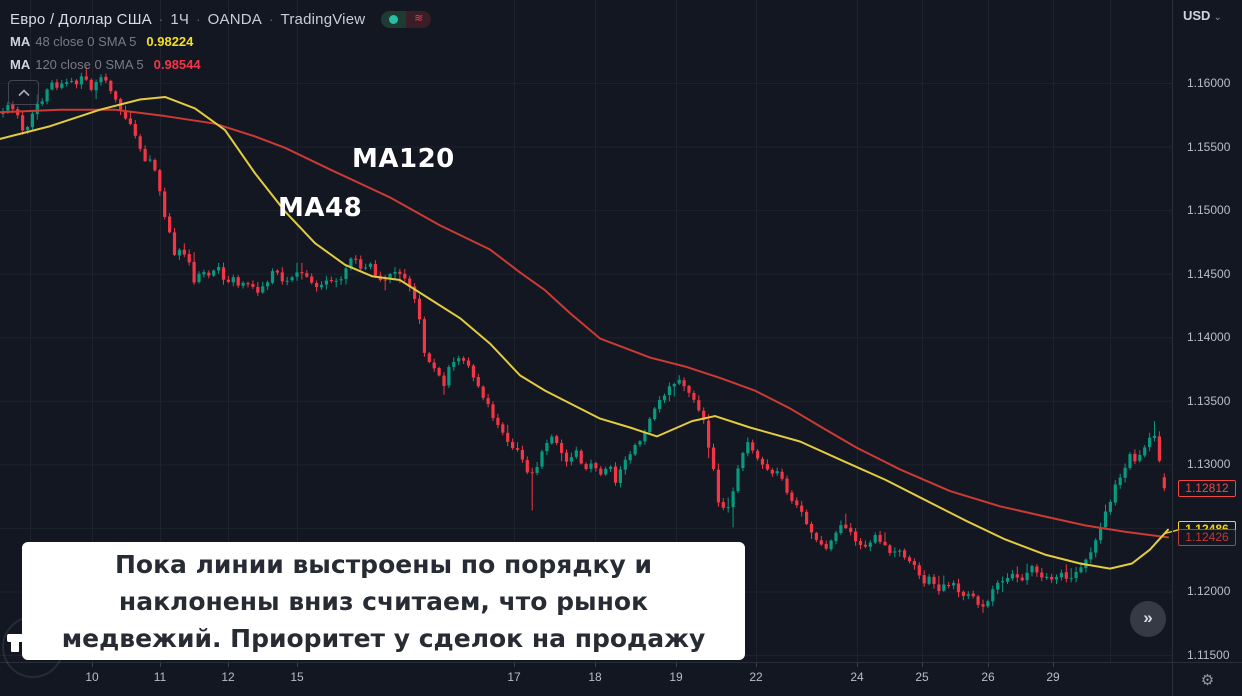  Describe the element at coordinates (320, 208) in the screenshot. I see `ma48-annotation: MA48` at that location.